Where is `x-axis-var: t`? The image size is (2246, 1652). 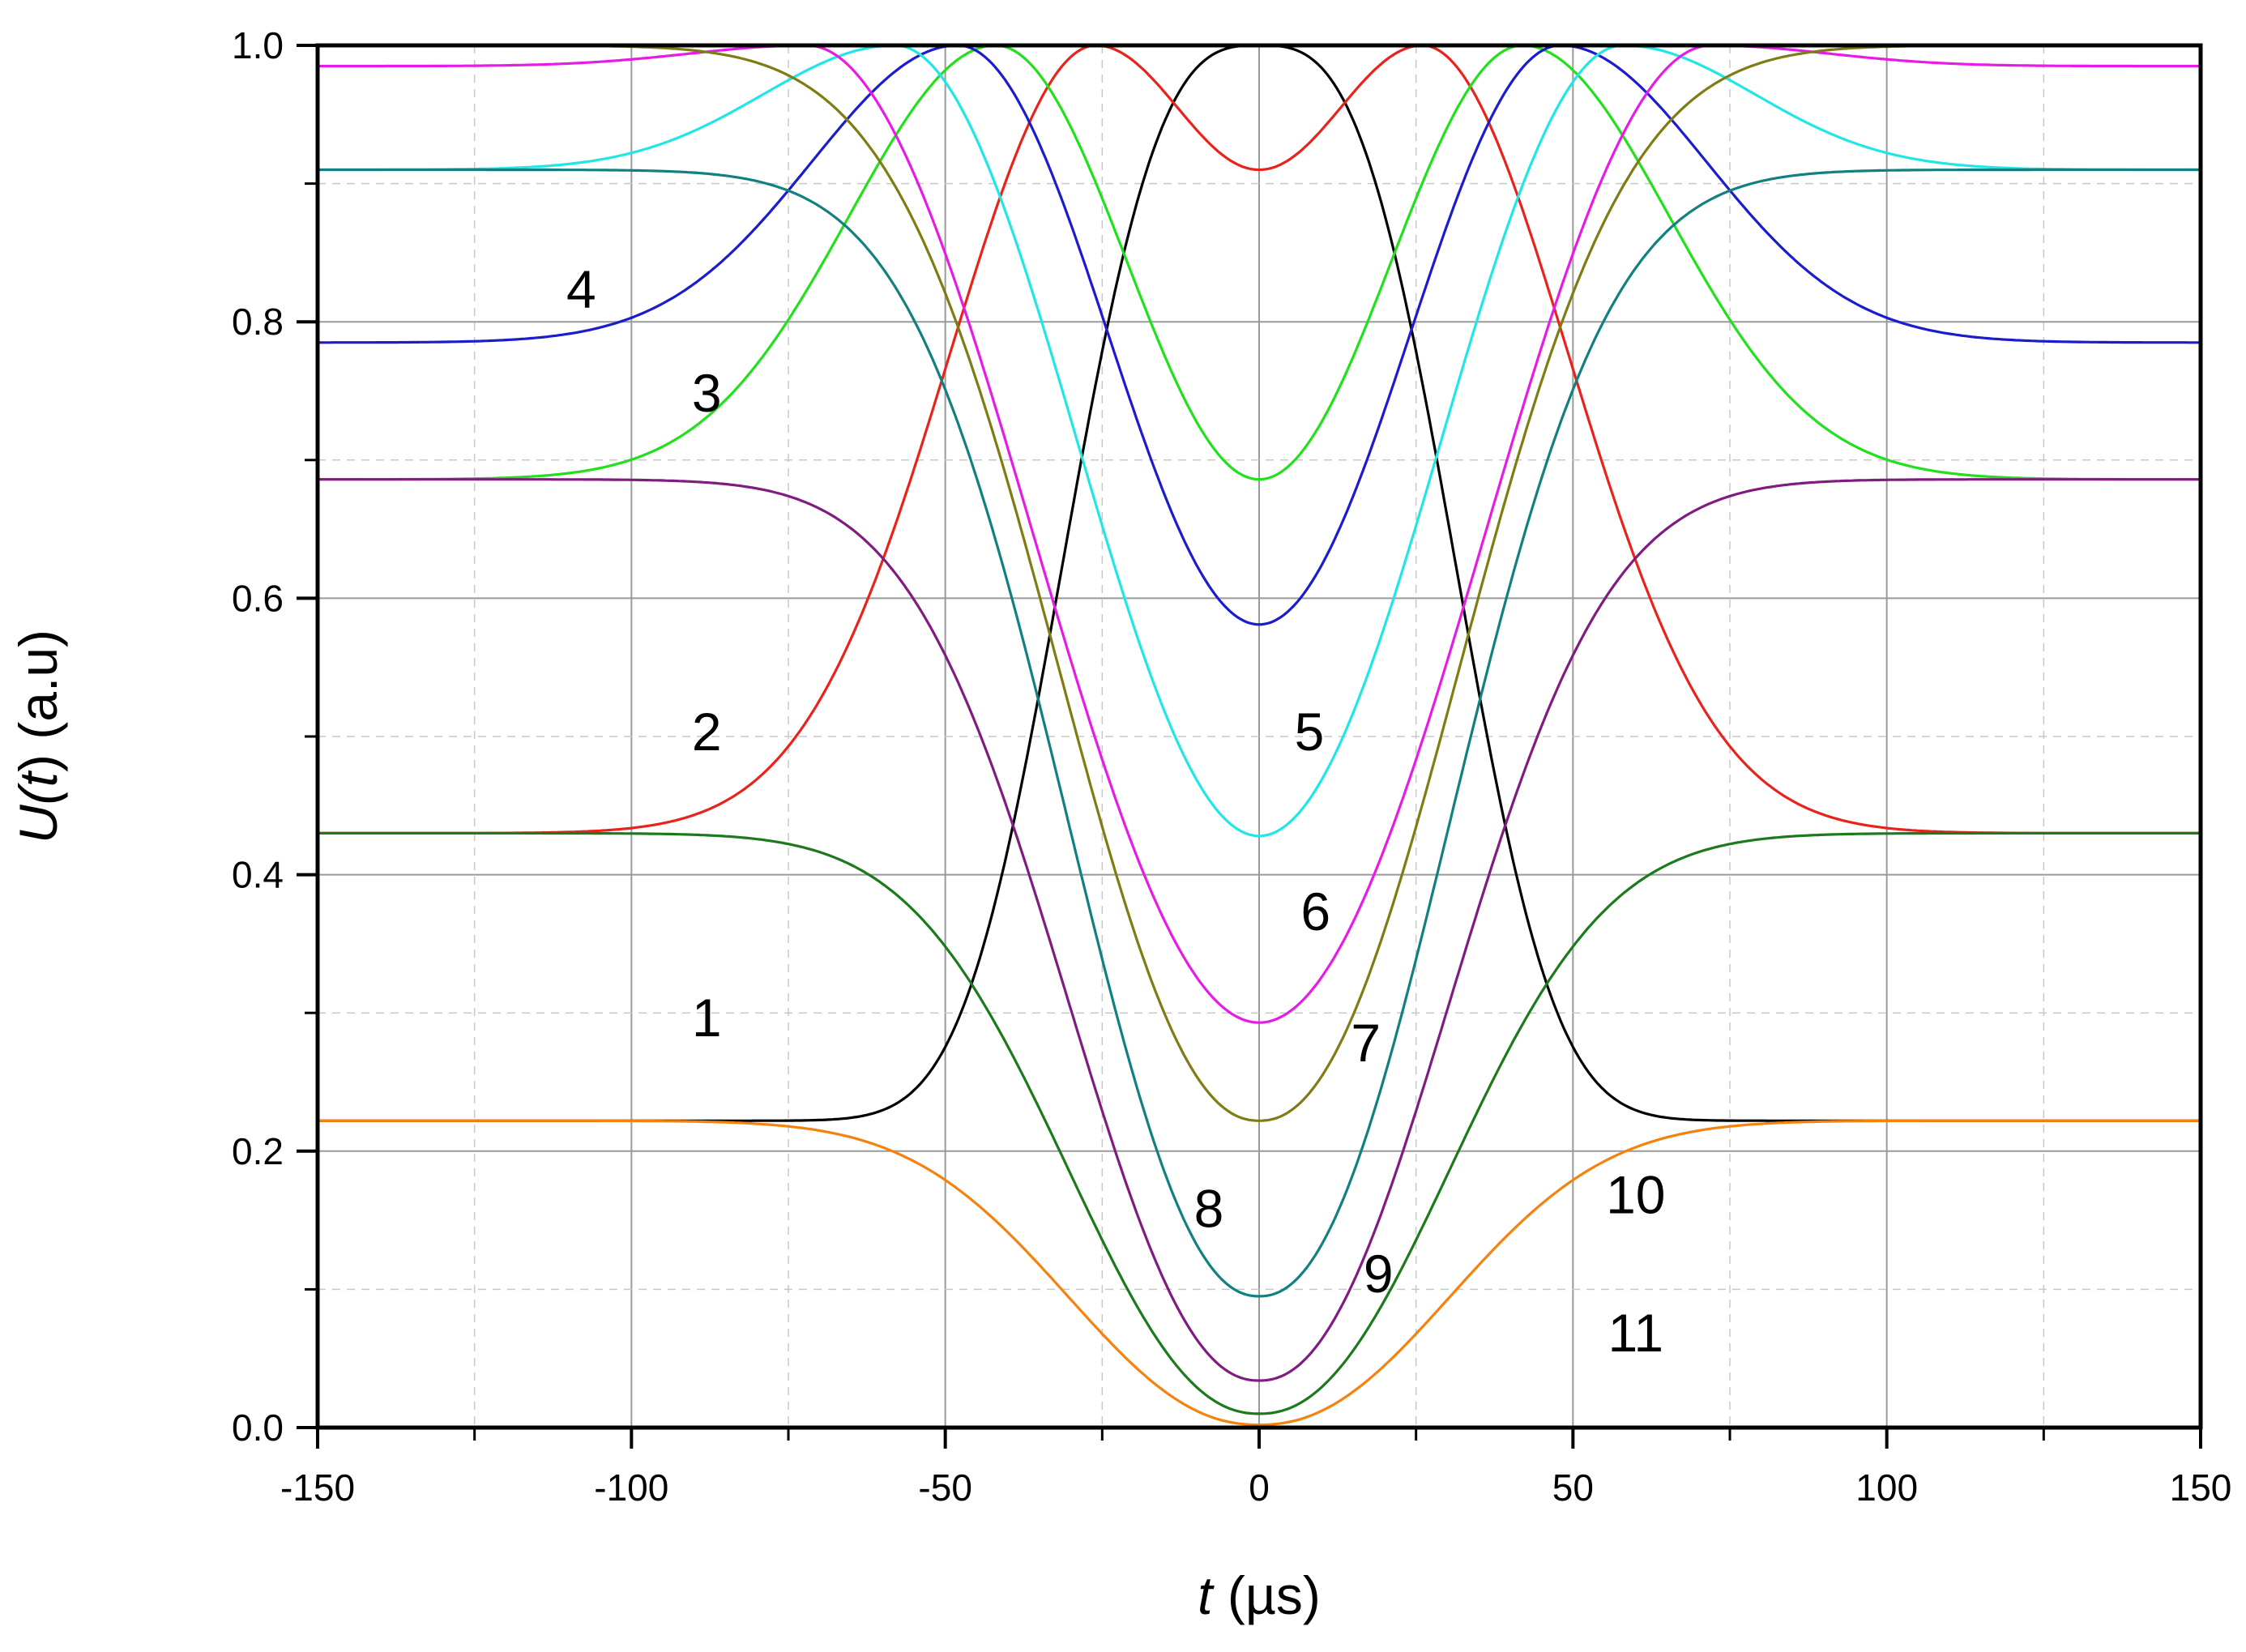 x-axis-var: t is located at coordinates (1206, 1595).